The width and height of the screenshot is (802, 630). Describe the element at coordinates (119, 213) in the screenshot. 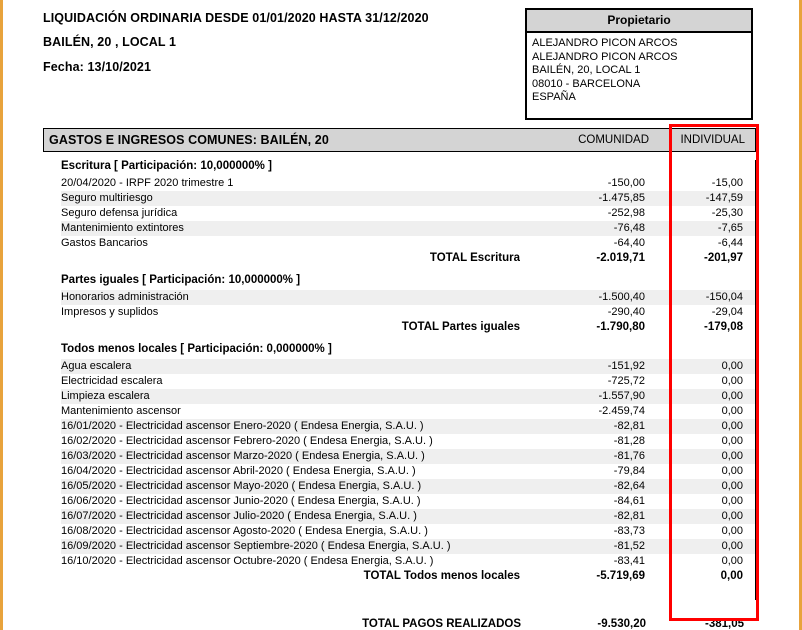

I see `row-label: Seguro defensa jurídica` at that location.